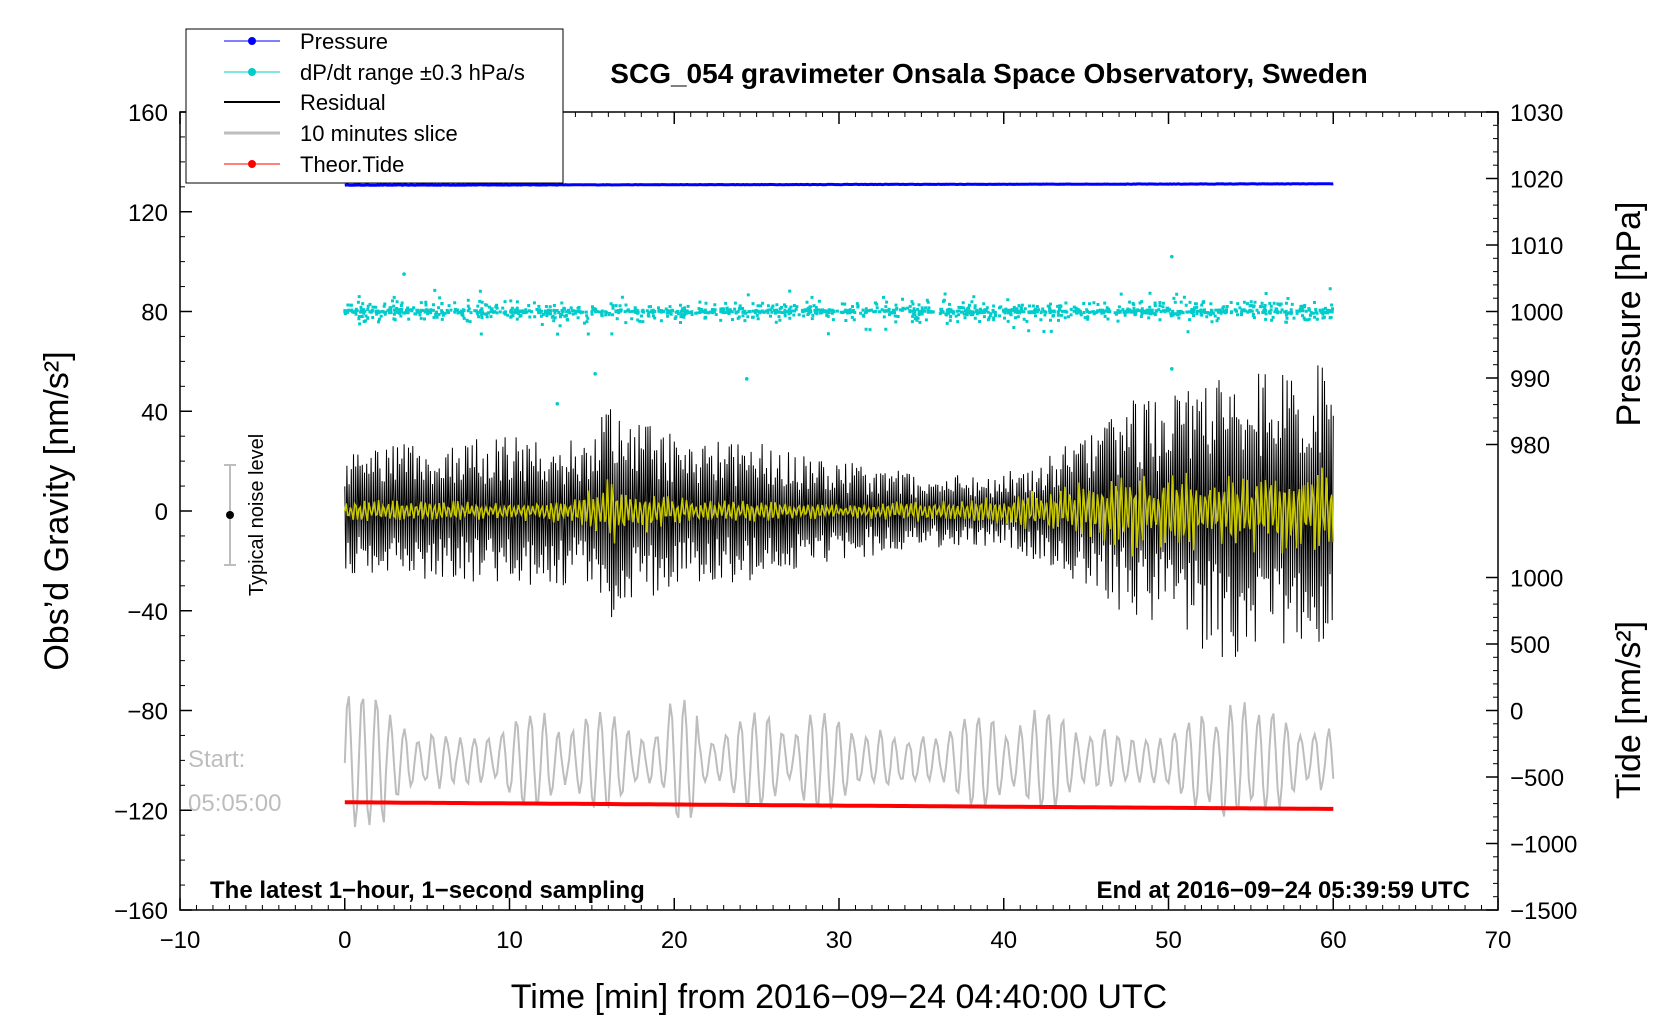 This screenshot has height=1020, width=1676. What do you see at coordinates (1530, 446) in the screenshot?
I see `y-tick-label-pressure: 980` at bounding box center [1530, 446].